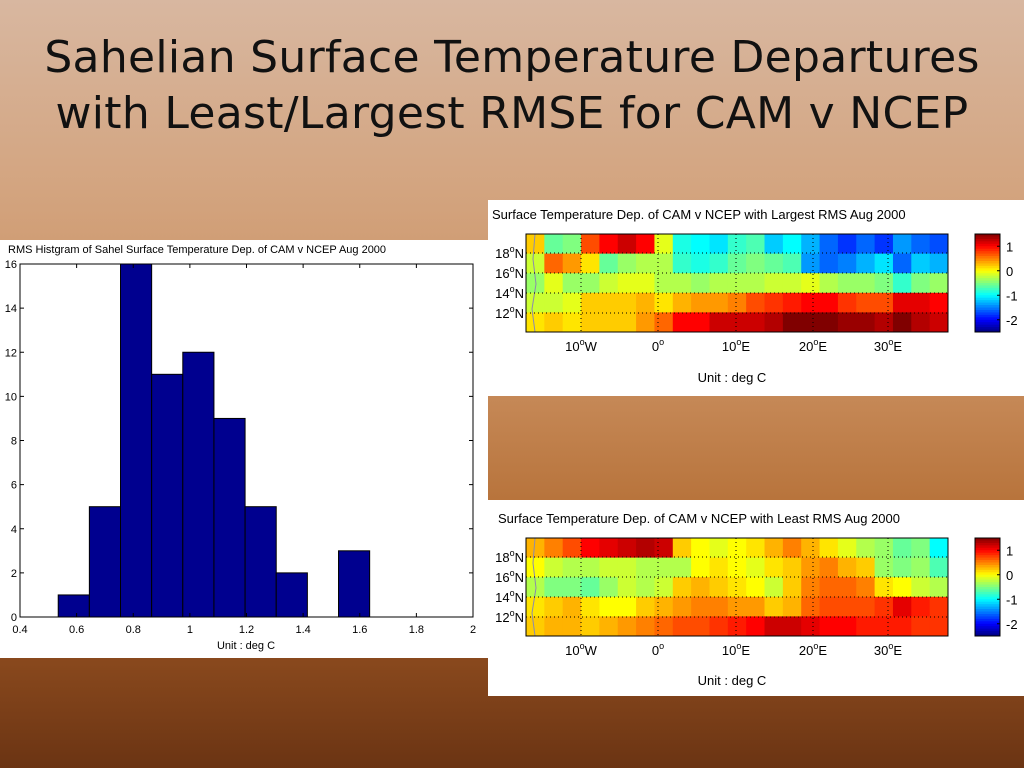  Describe the element at coordinates (14, 618) in the screenshot. I see `histogram-ytick-label-0: 0` at that location.